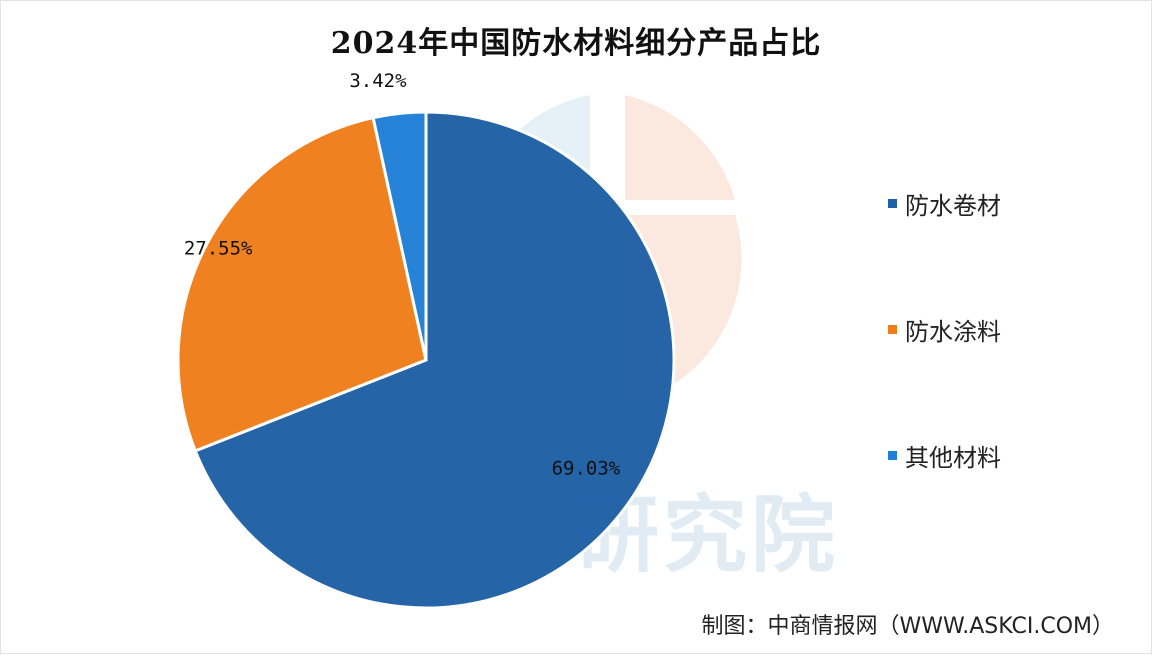 Image resolution: width=1152 pixels, height=658 pixels. What do you see at coordinates (953, 457) in the screenshot?
I see `legend-label: 其他材料` at bounding box center [953, 457].